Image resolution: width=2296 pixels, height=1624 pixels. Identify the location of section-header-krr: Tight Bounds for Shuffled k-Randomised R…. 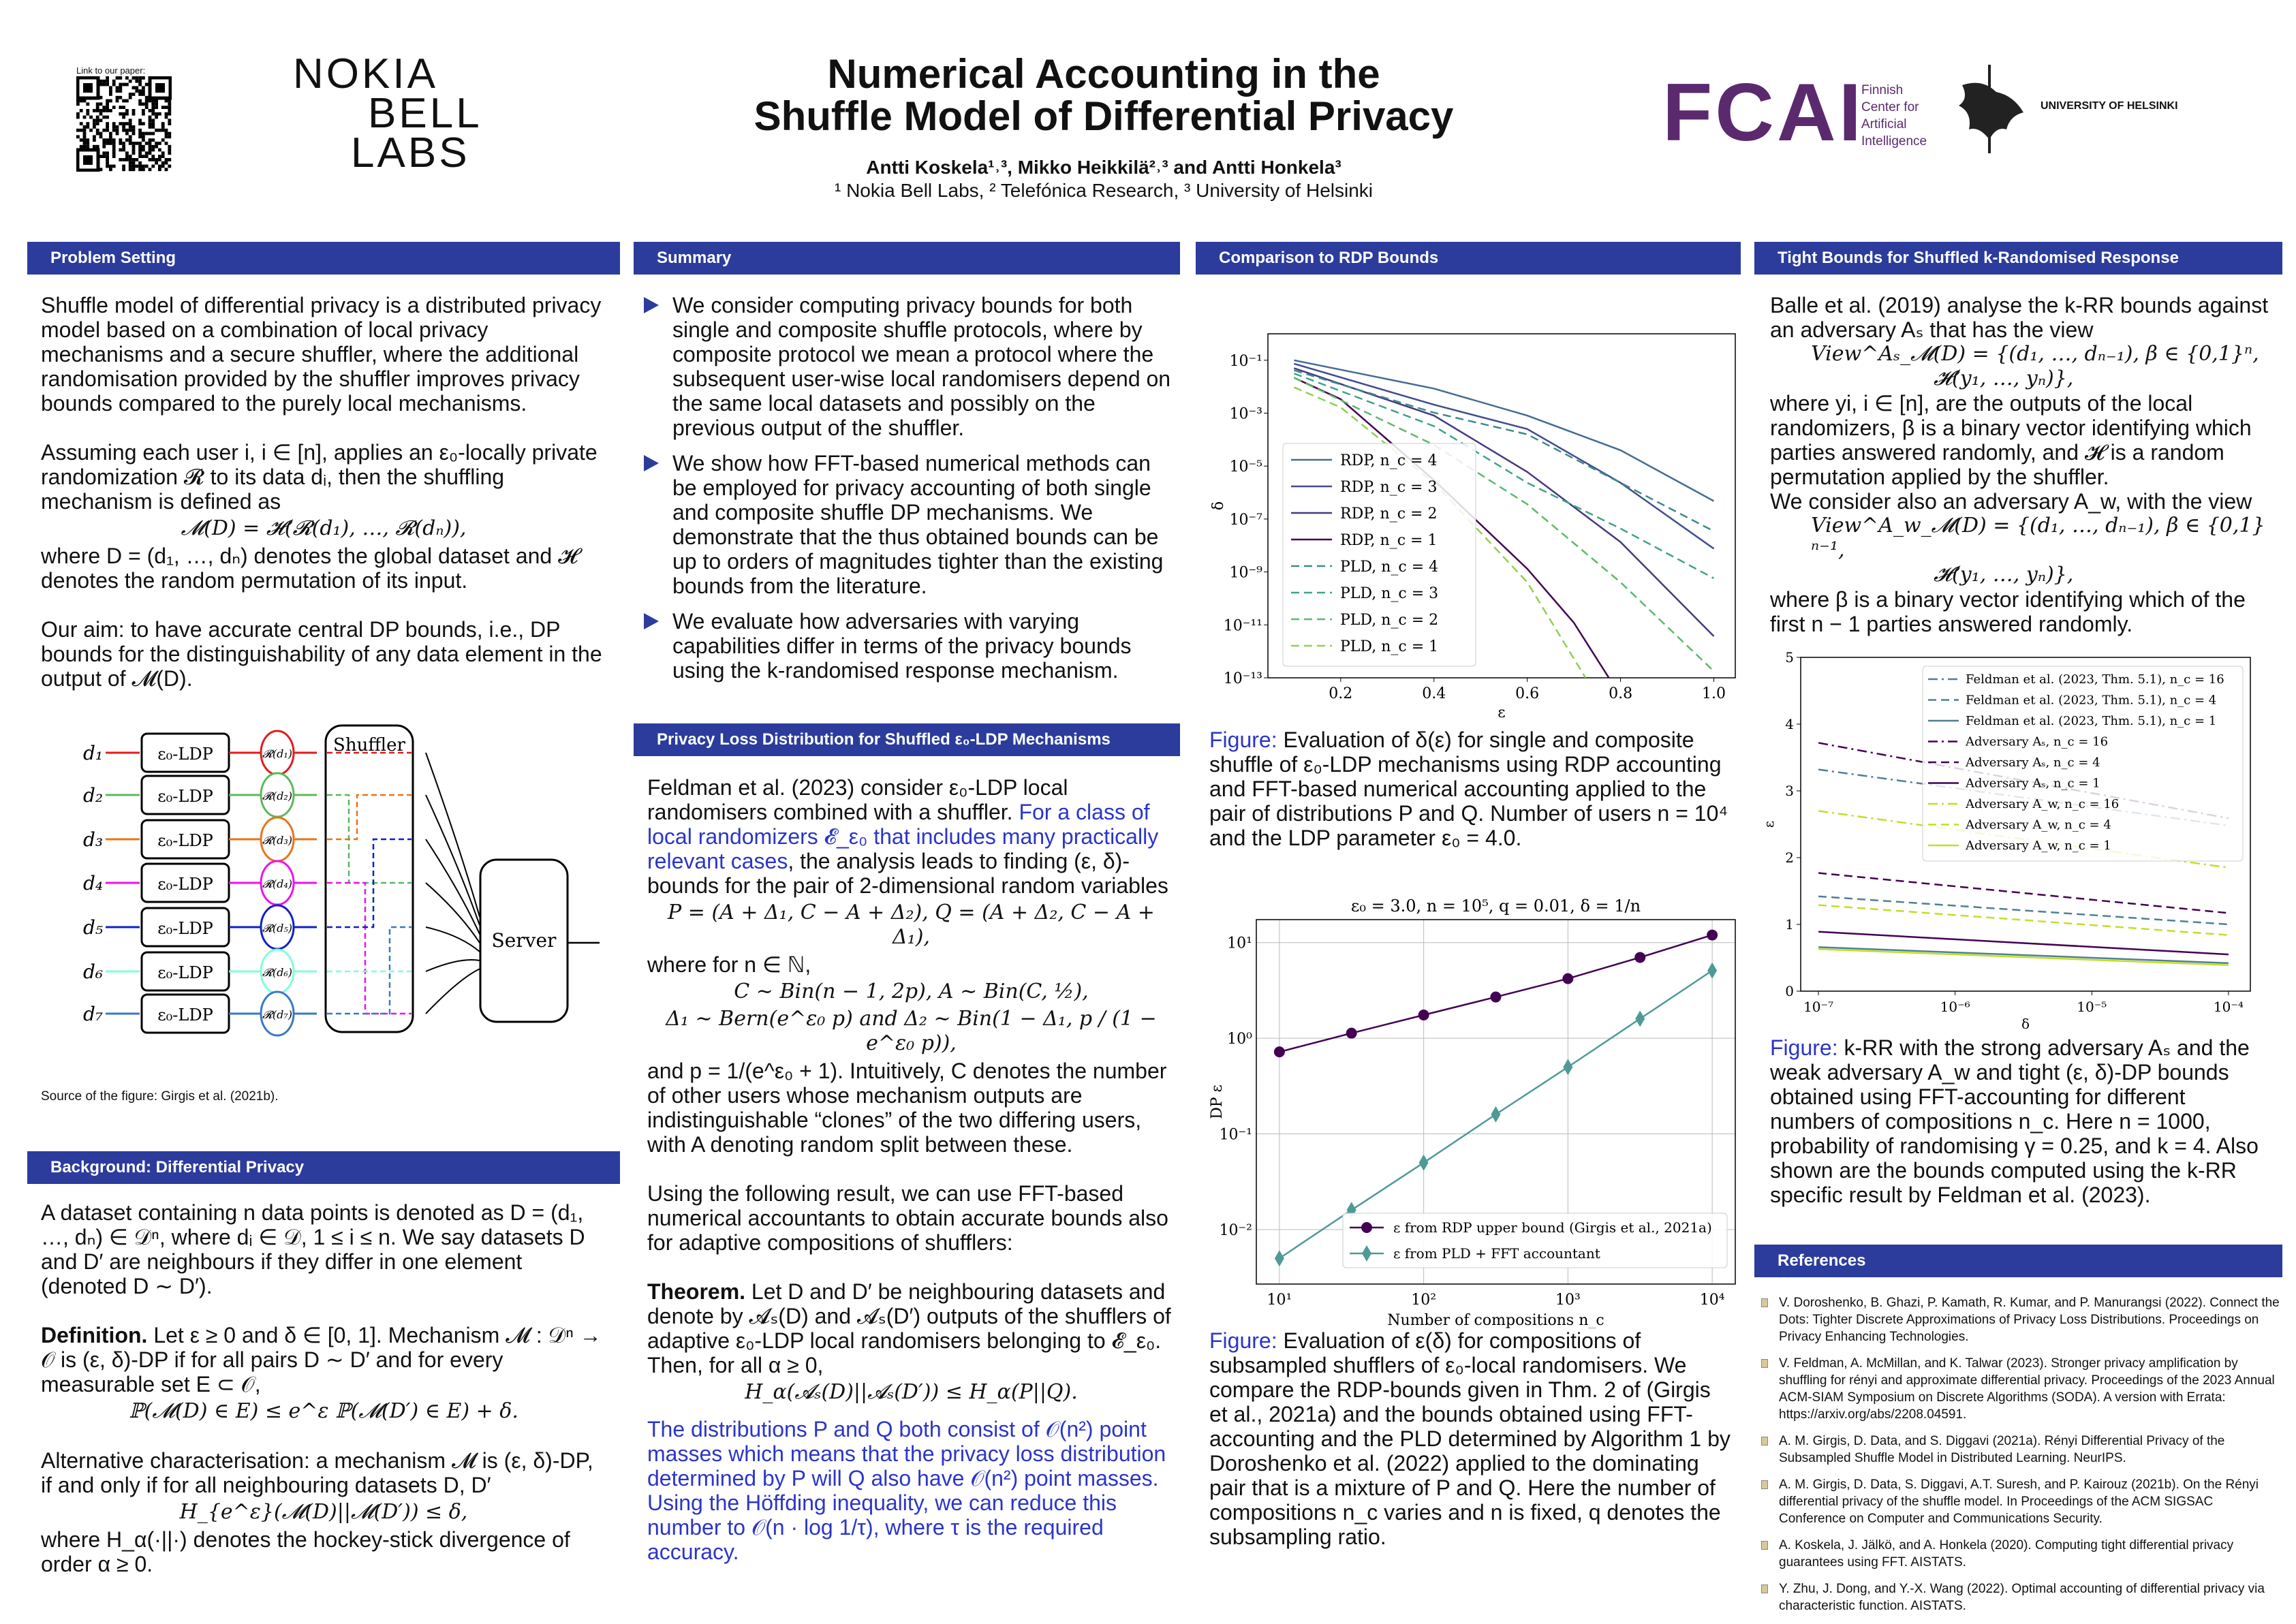
(2018, 258).